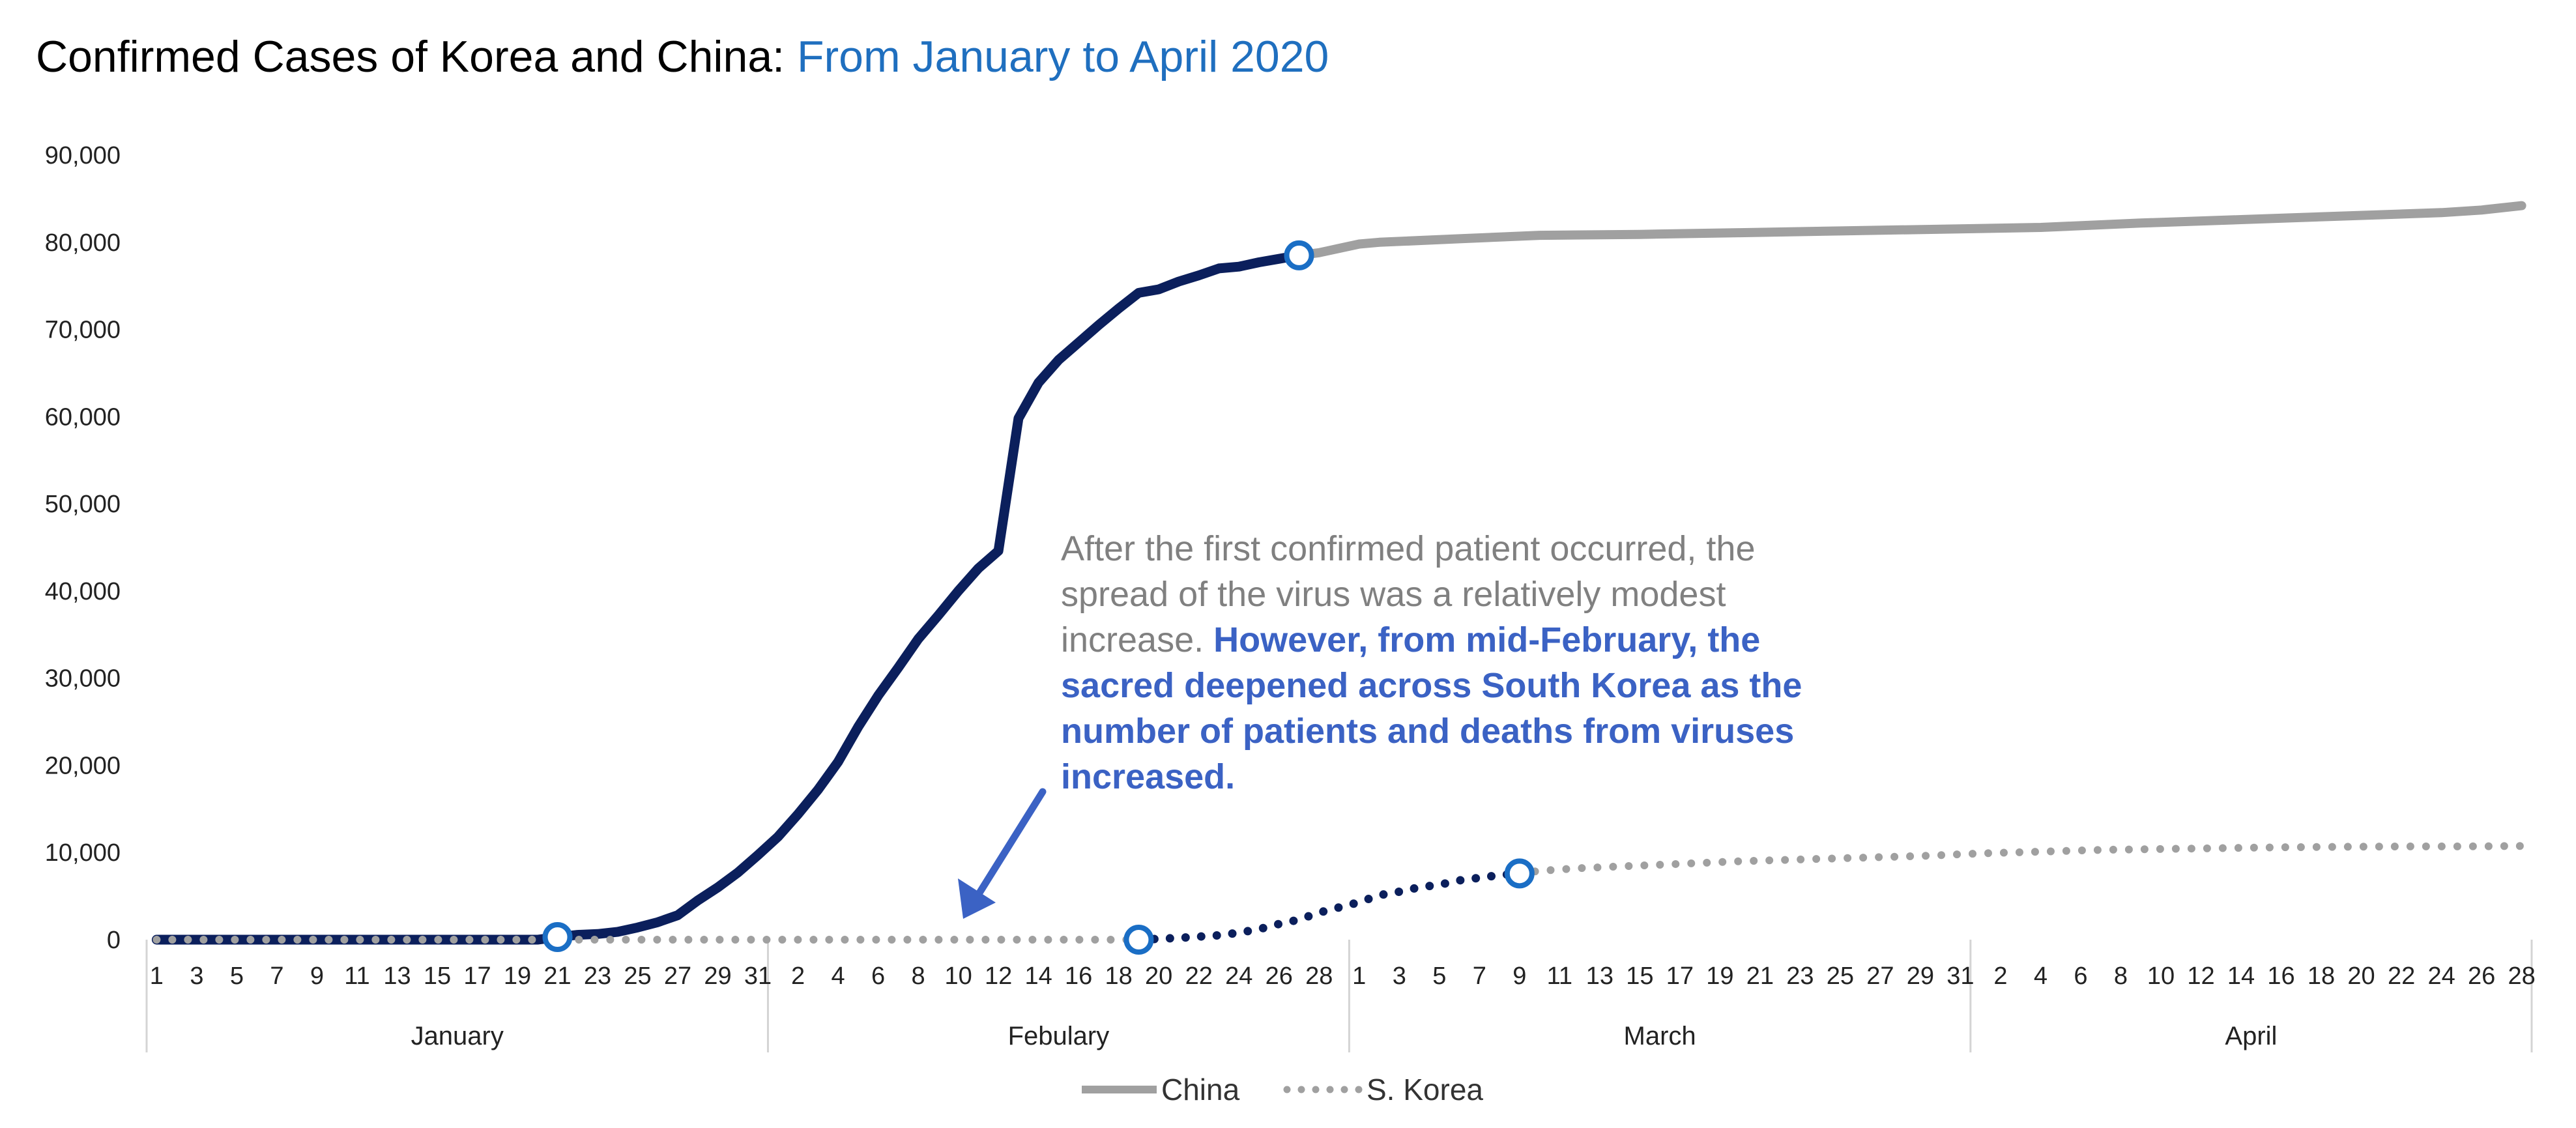 This screenshot has height=1128, width=2576. Describe the element at coordinates (404, 57) in the screenshot. I see `chart-title-main: Confirmed Cases of Korea and China` at that location.